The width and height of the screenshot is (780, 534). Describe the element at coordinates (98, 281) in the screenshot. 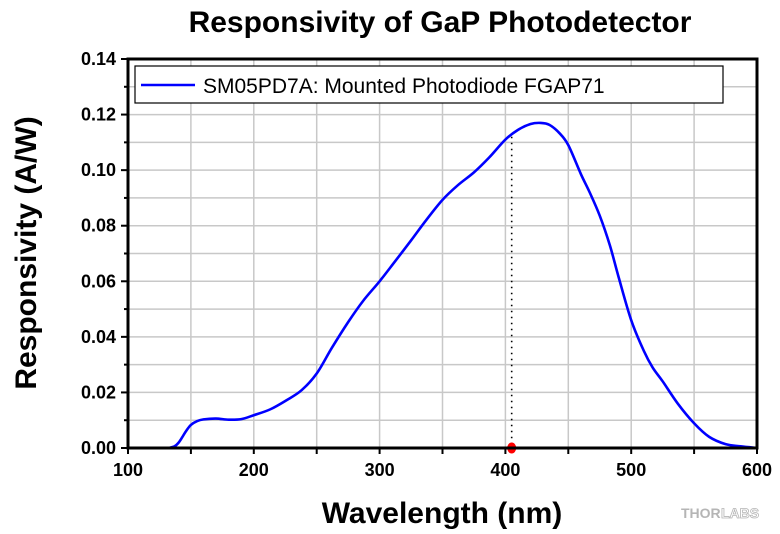

I see `y-tick-label: 0.06` at that location.